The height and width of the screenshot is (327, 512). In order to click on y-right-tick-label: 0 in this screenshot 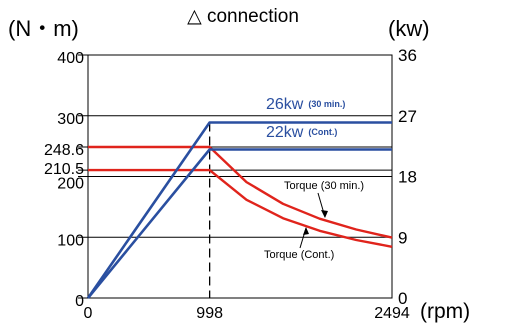, I will do `click(402, 298)`.